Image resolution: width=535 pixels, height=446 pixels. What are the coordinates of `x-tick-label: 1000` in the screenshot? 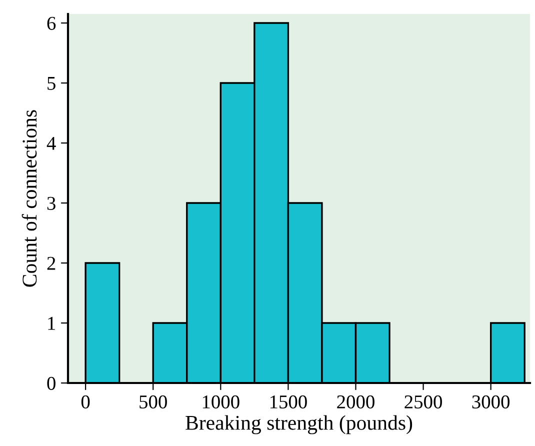 It's located at (221, 401).